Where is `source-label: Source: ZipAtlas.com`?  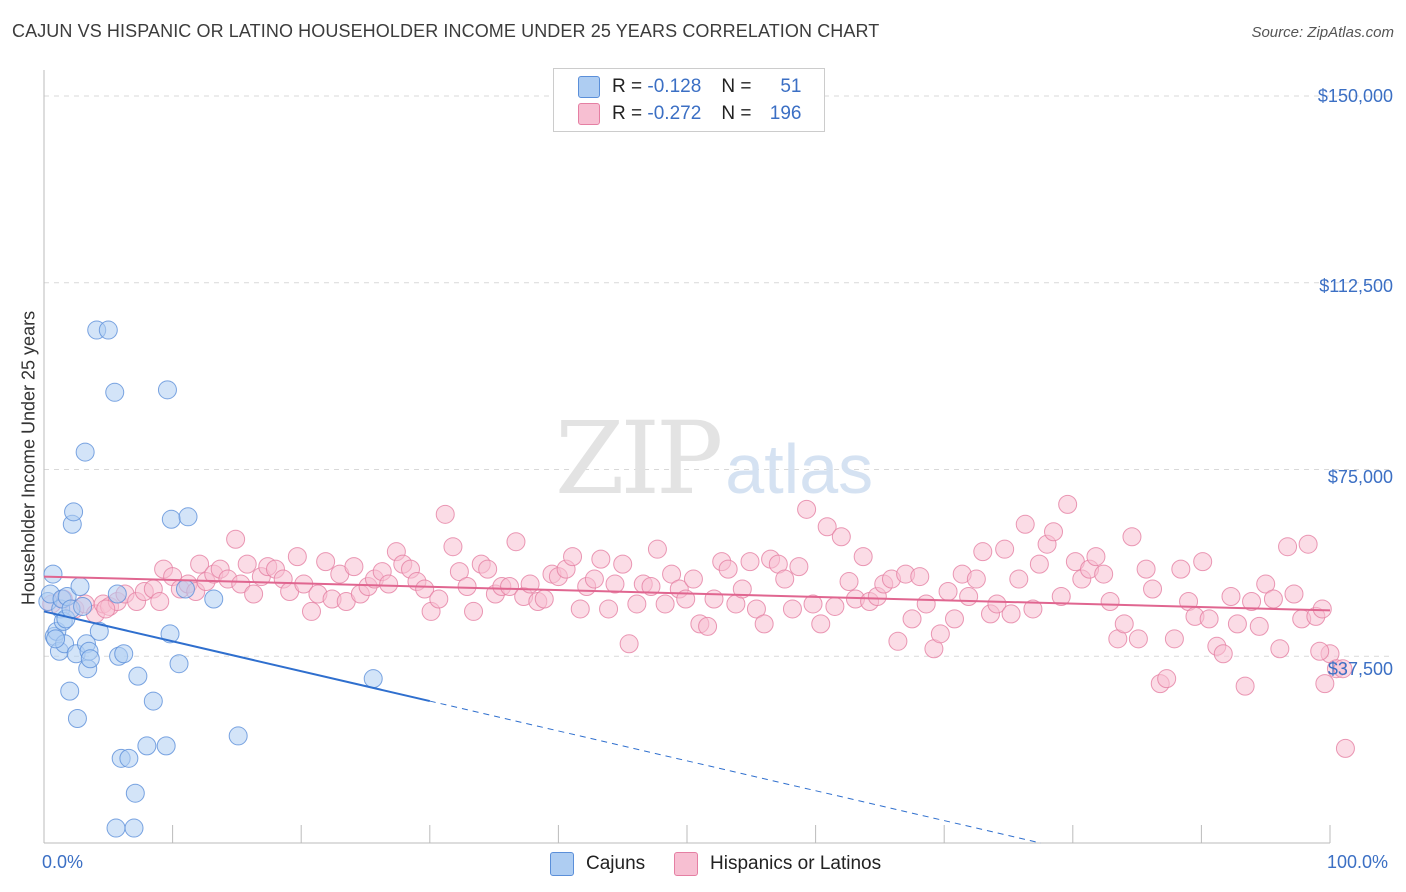
source-label: Source: ZipAtlas.com is located at coordinates (1322, 32).